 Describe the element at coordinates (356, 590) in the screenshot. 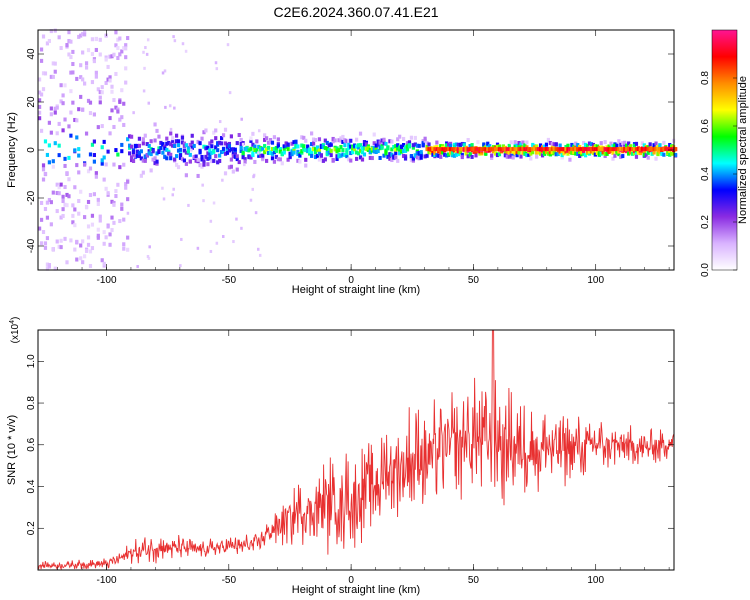

I see `snr-xlabel: Height of straight line (km)` at that location.